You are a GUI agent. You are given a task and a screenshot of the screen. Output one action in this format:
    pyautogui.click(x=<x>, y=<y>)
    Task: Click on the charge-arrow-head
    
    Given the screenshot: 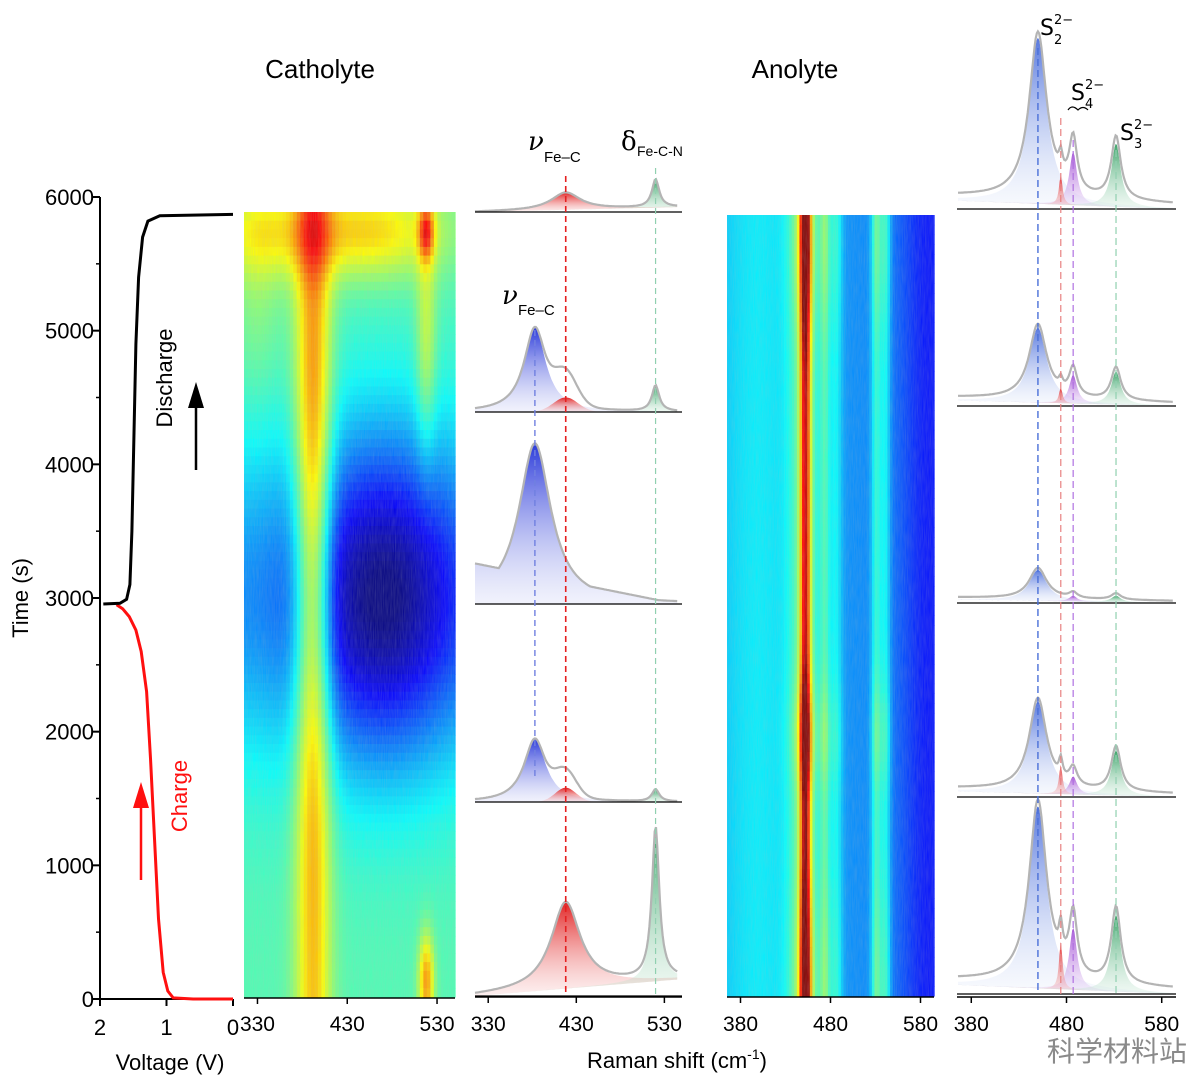 What is the action you would take?
    pyautogui.click(x=141, y=795)
    